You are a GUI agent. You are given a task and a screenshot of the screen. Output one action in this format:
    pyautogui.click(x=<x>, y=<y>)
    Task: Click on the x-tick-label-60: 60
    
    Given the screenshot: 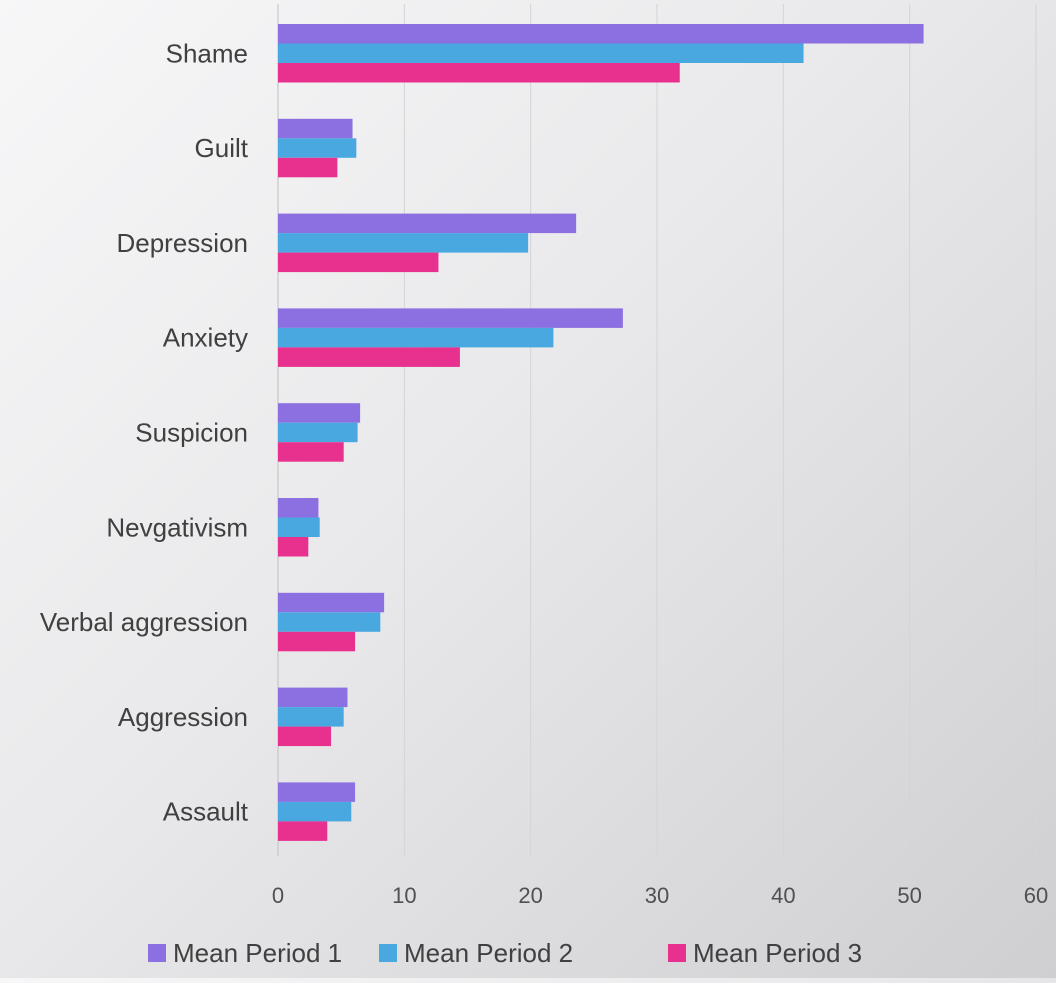 What is the action you would take?
    pyautogui.click(x=1036, y=895)
    